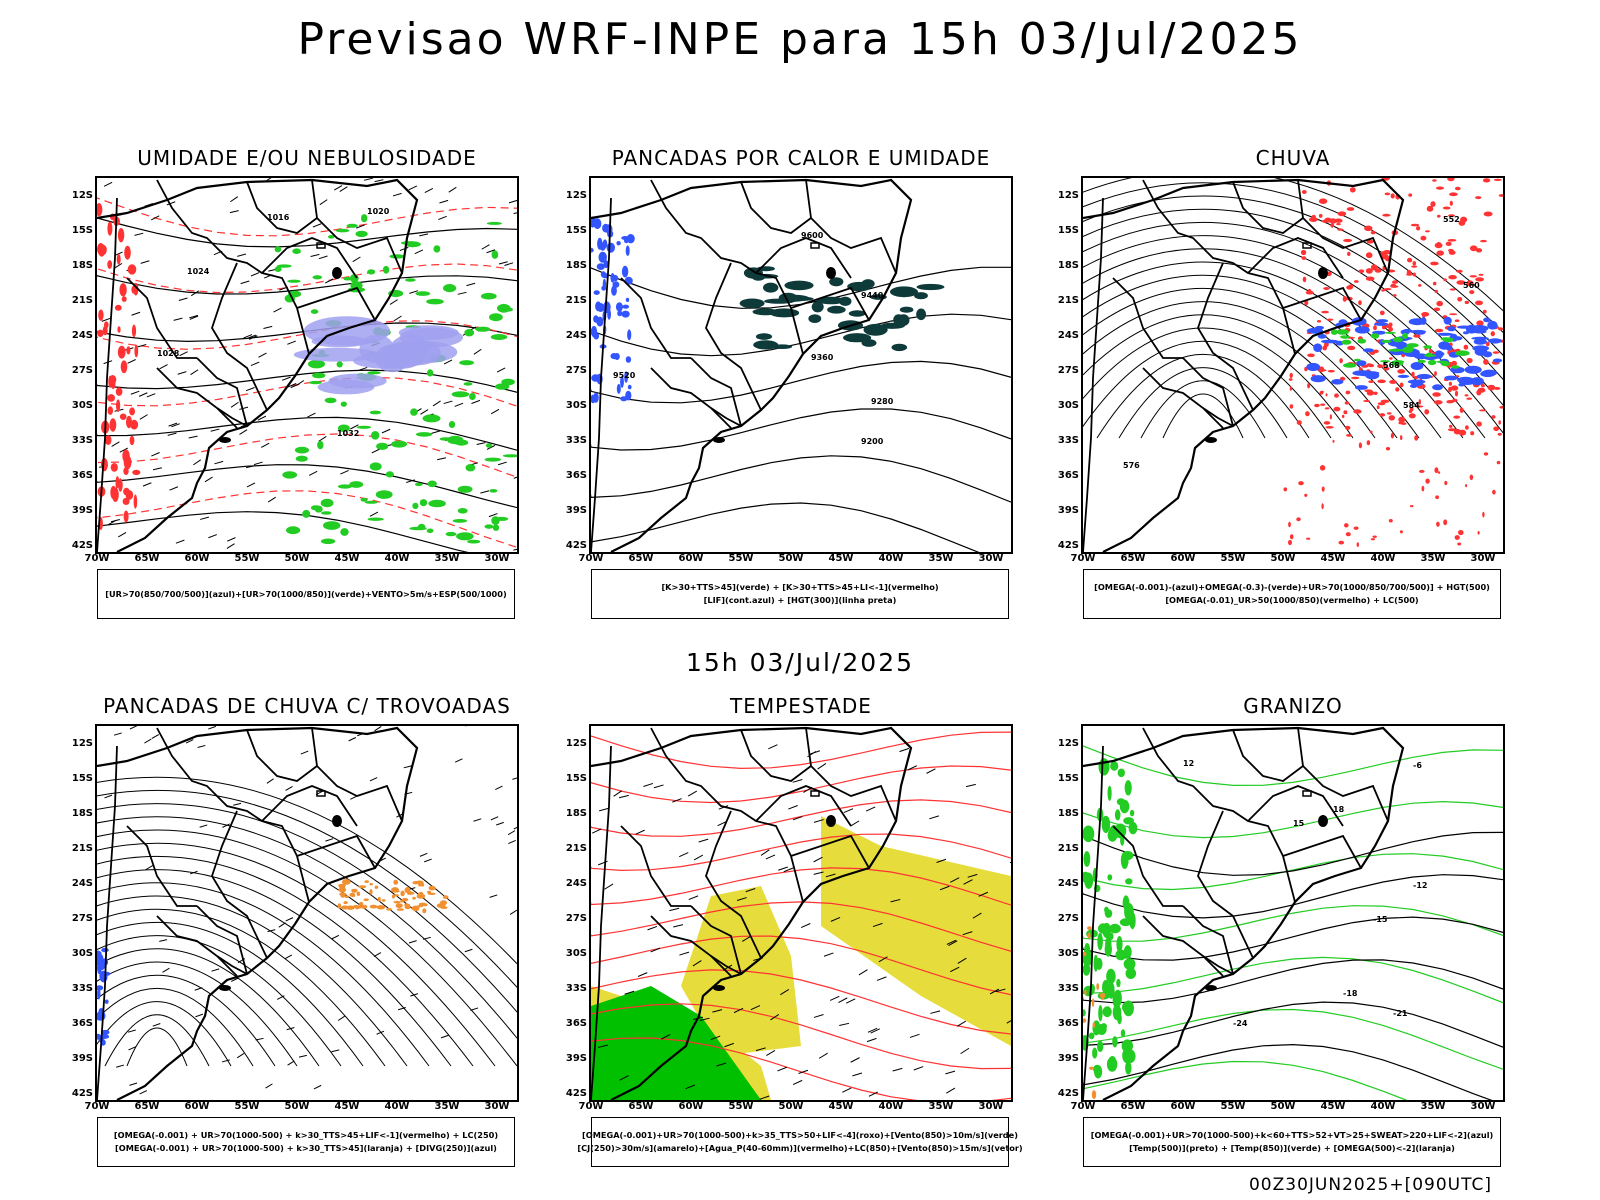 Image resolution: width=1600 pixels, height=1200 pixels. What do you see at coordinates (348, 433) in the screenshot?
I see `contour-label: 1032` at bounding box center [348, 433].